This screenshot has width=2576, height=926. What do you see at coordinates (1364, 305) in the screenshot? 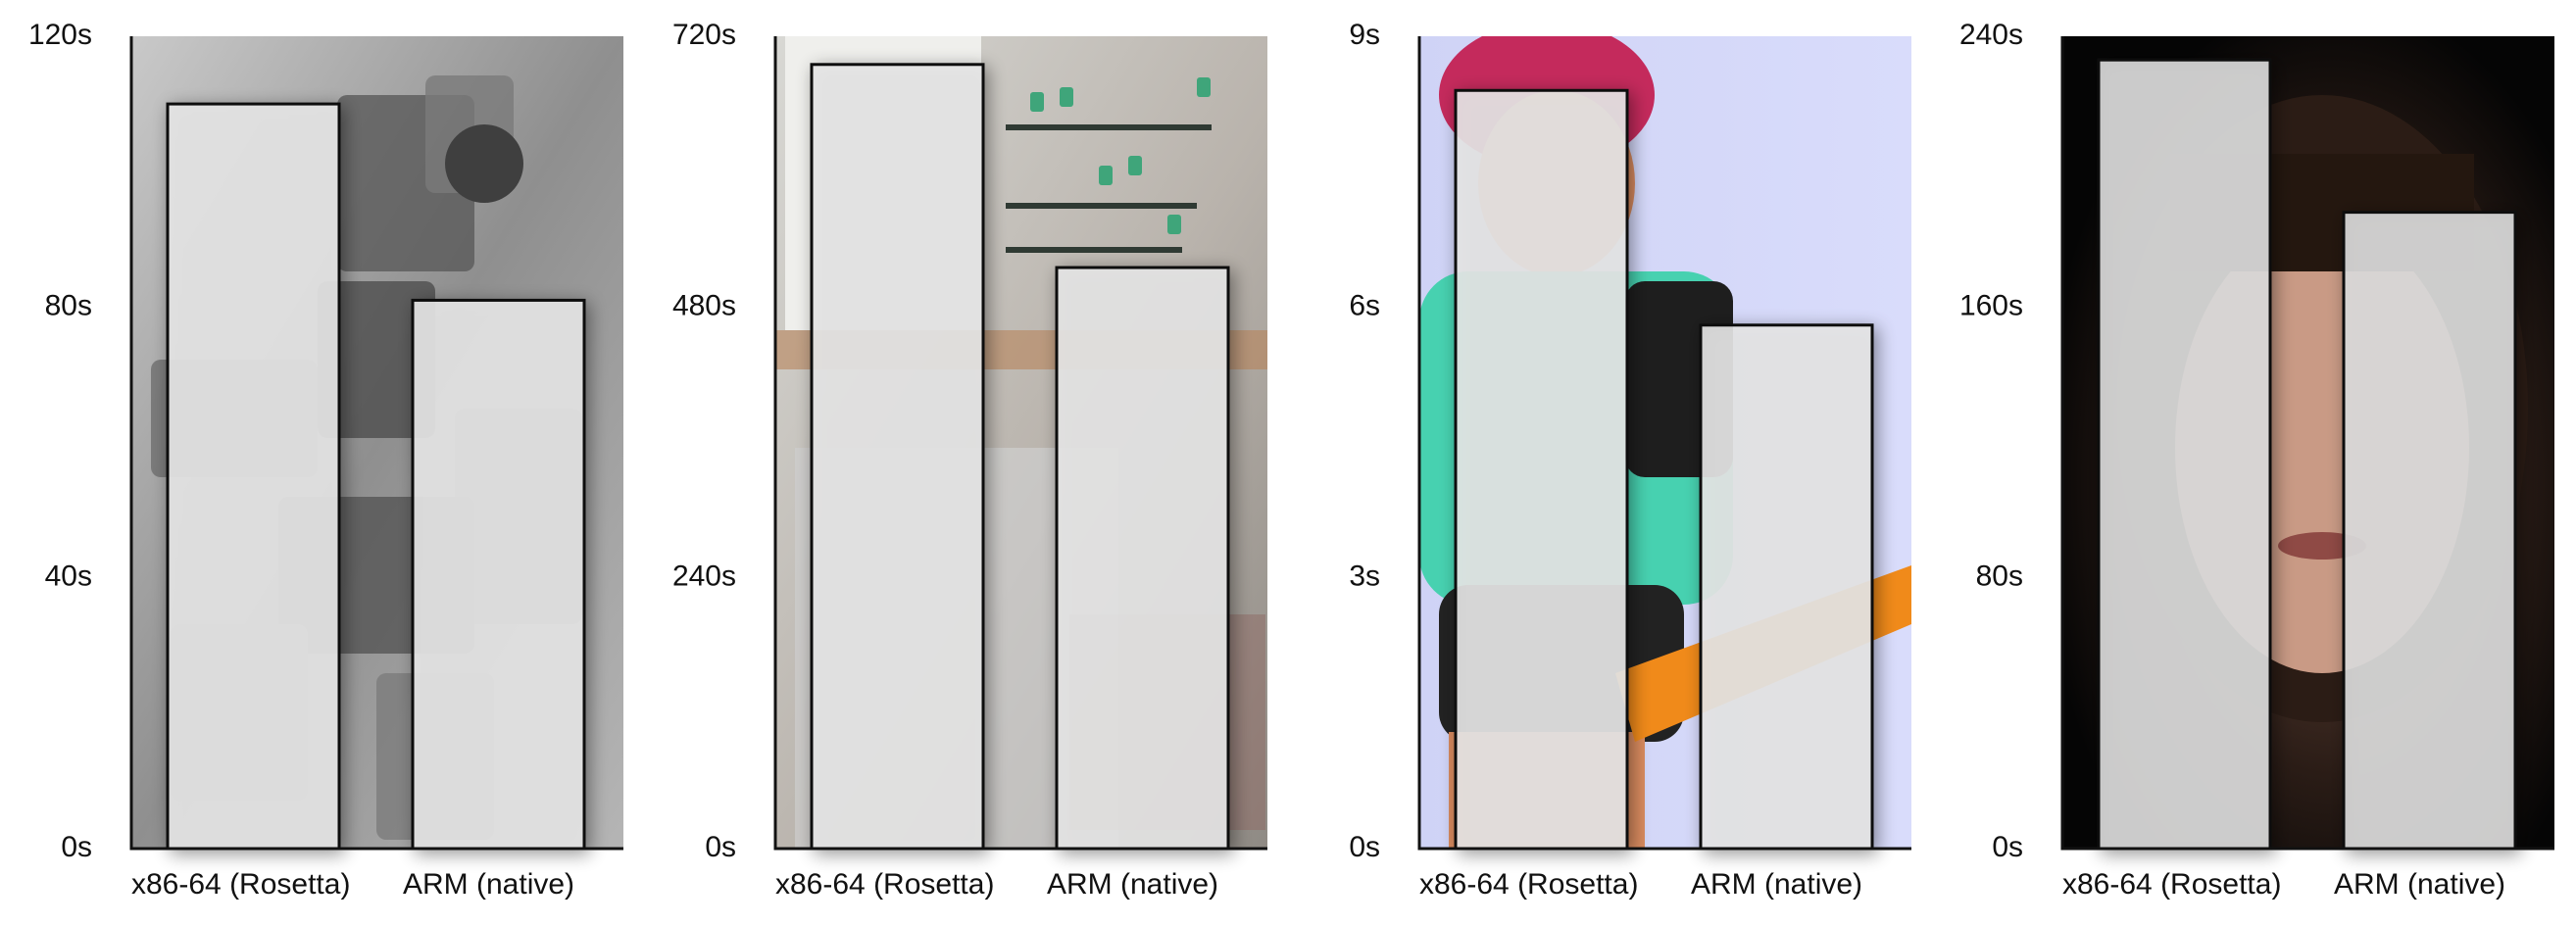
I see `y-tick-label: 6s` at bounding box center [1364, 305].